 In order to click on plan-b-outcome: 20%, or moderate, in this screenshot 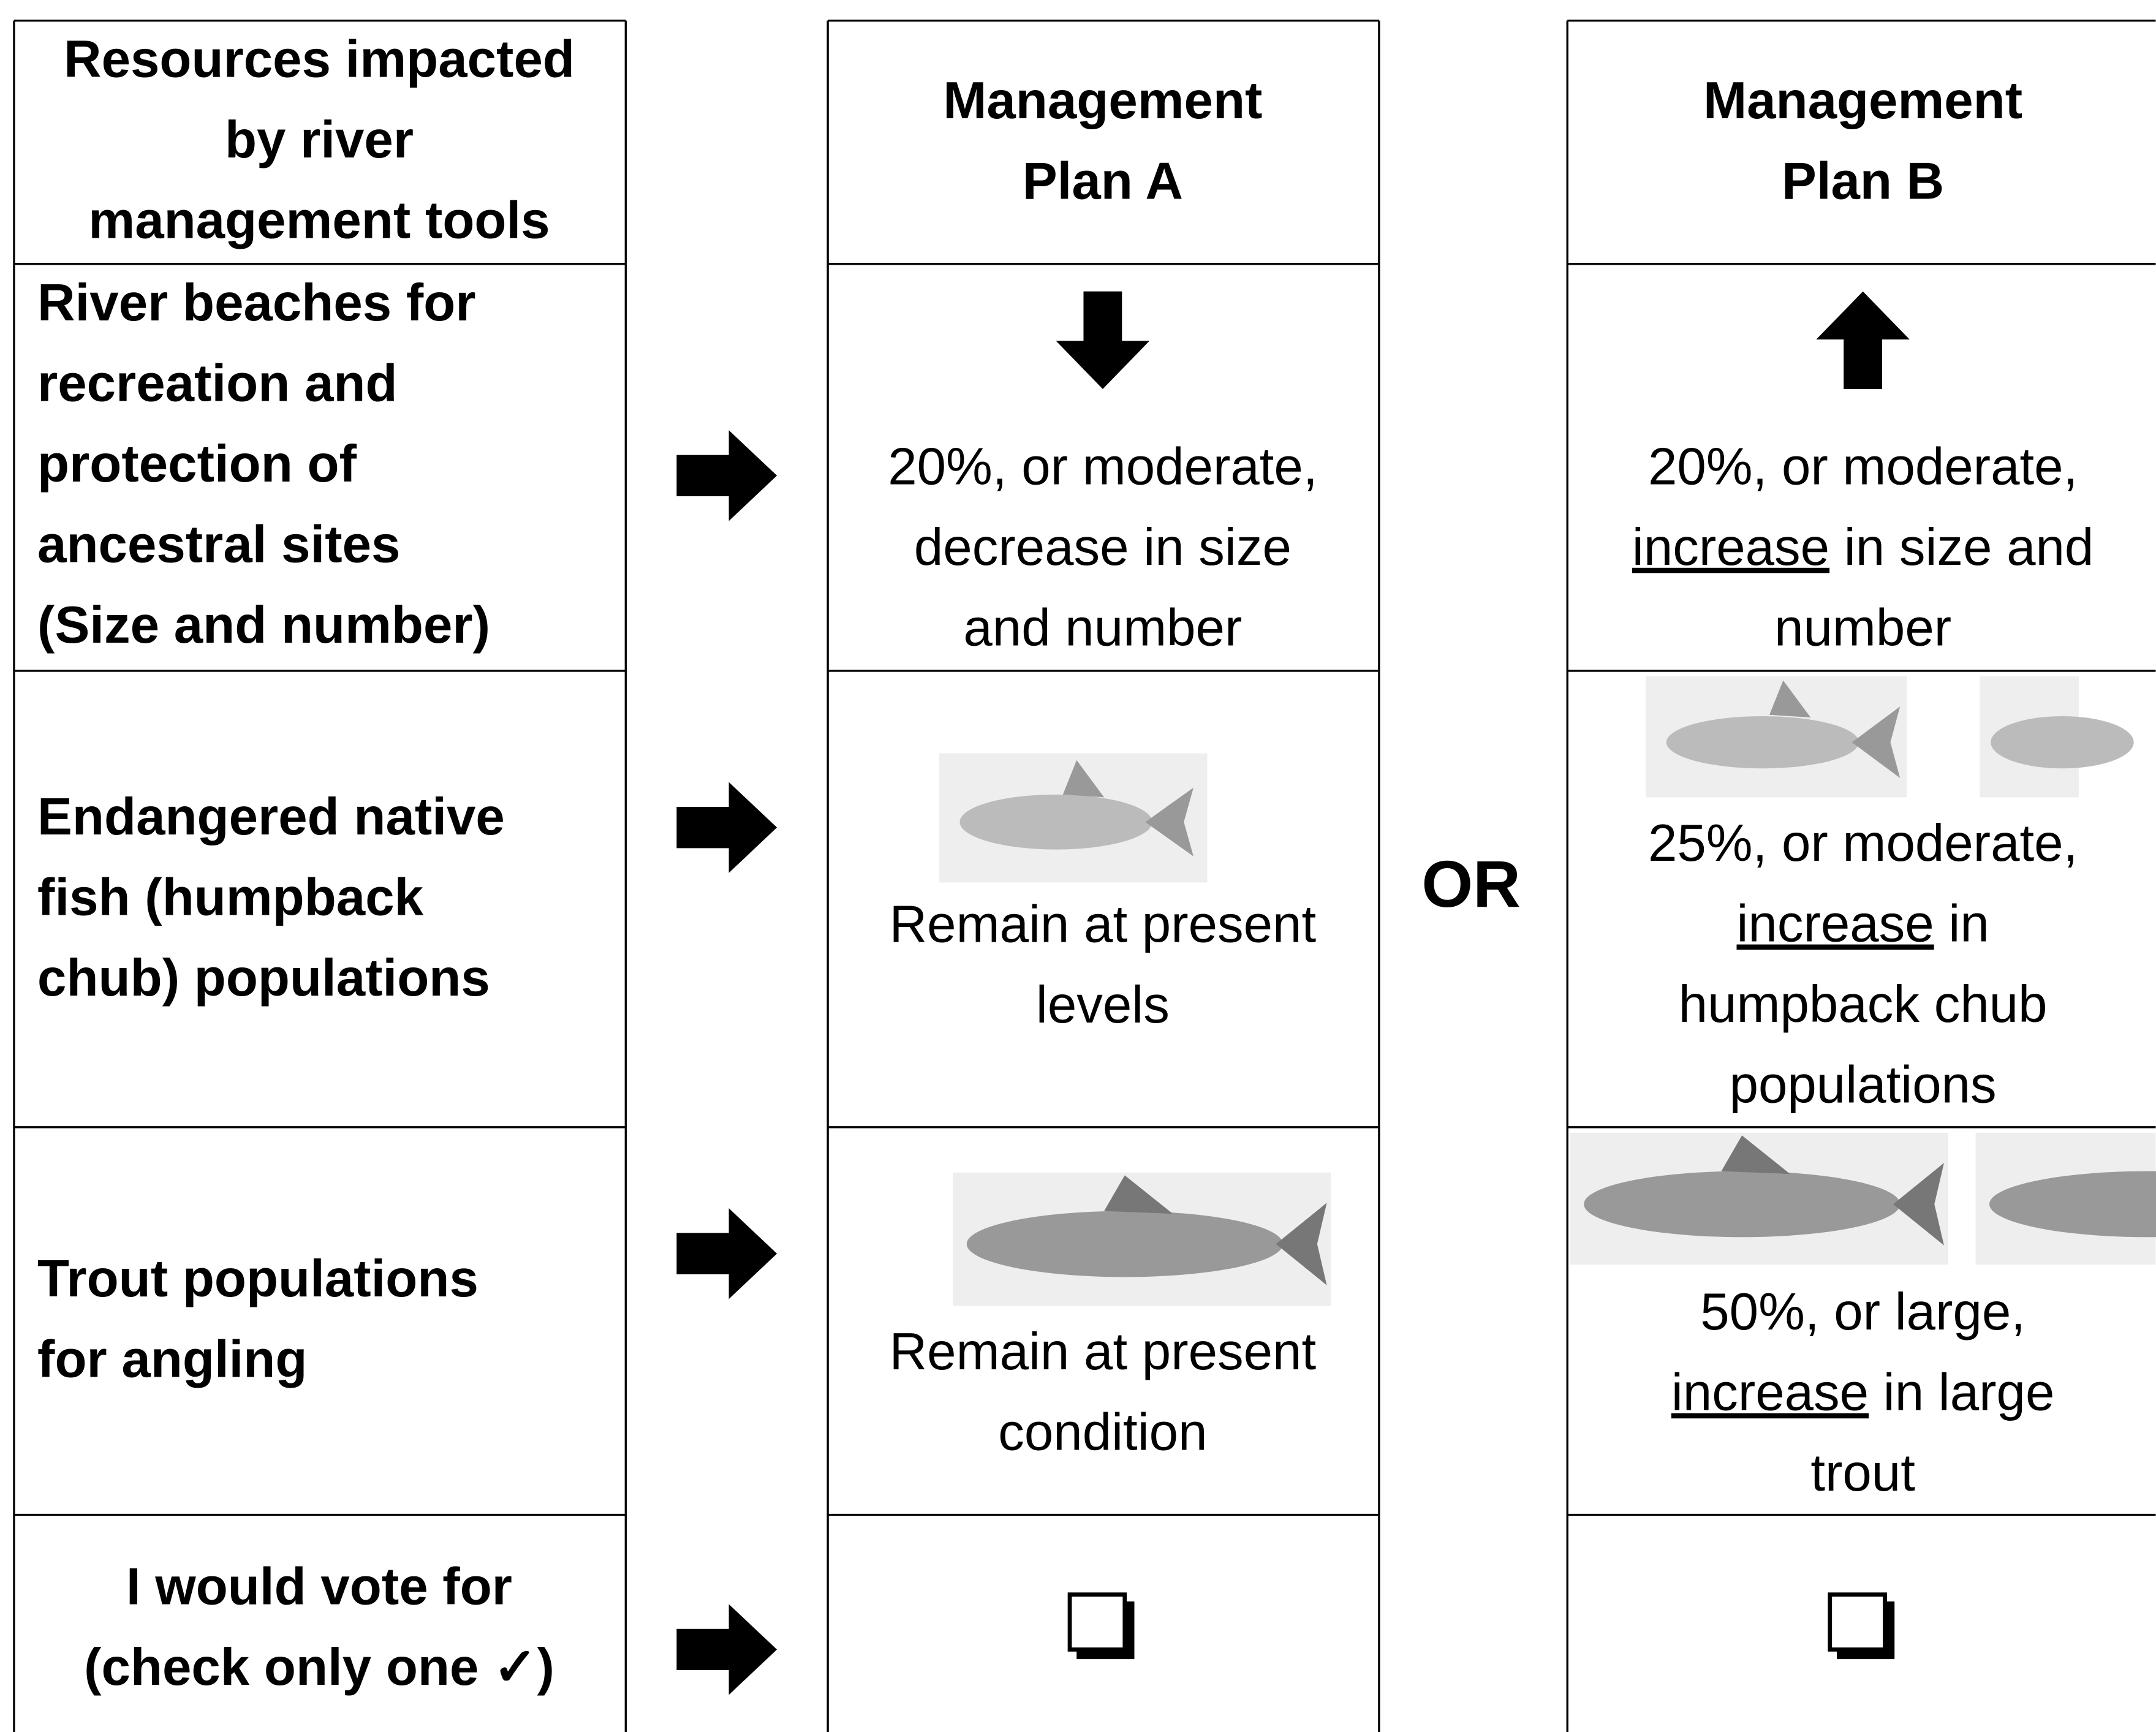, I will do `click(1863, 466)`.